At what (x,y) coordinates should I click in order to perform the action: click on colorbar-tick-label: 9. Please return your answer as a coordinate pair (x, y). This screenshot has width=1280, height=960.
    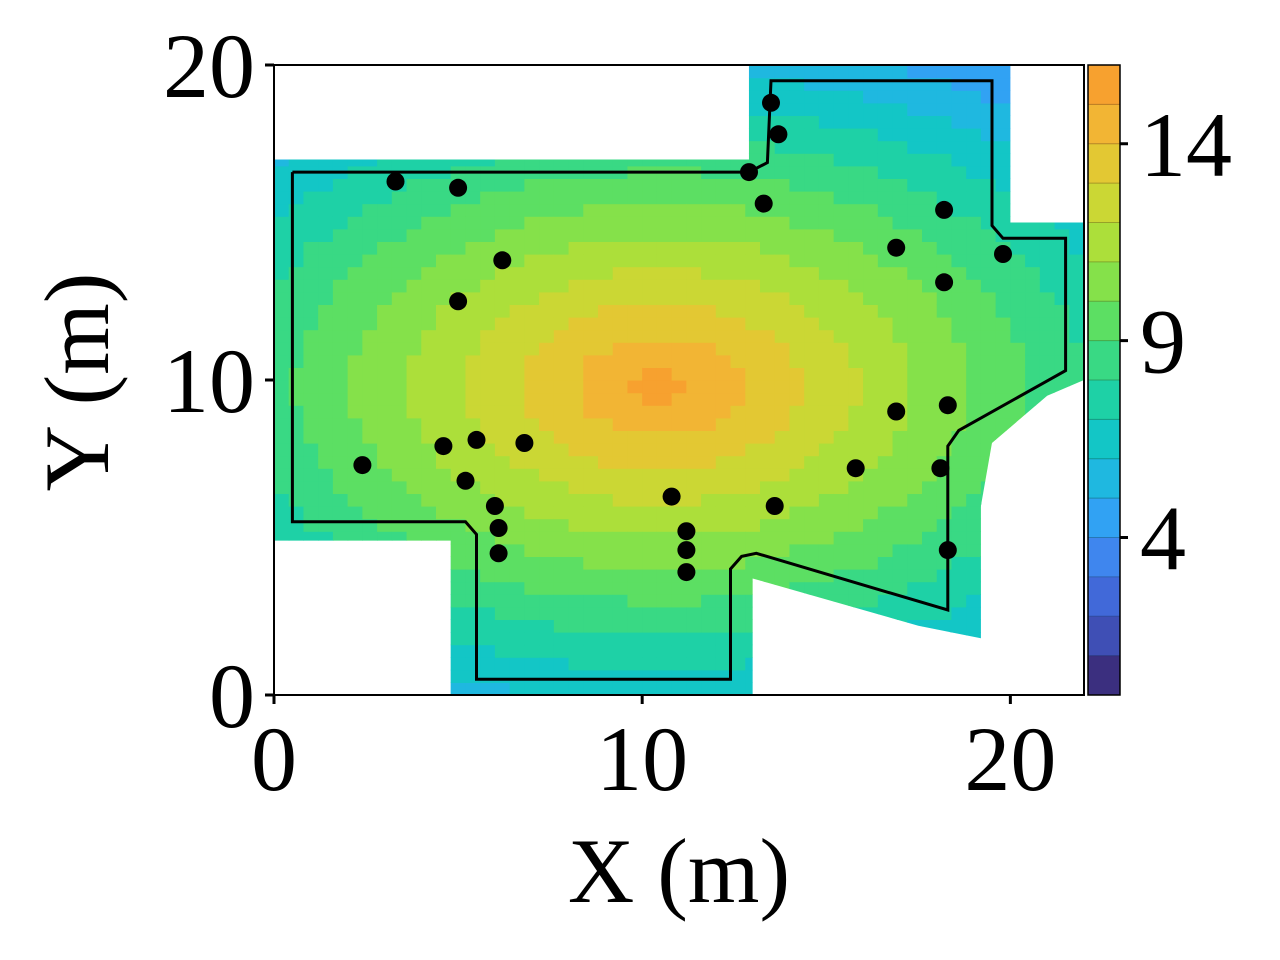
    Looking at the image, I should click on (1163, 342).